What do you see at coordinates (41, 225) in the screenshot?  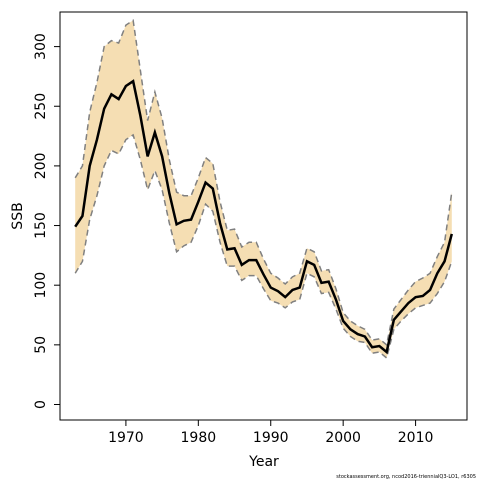 I see `y-tick-label: 150` at bounding box center [41, 225].